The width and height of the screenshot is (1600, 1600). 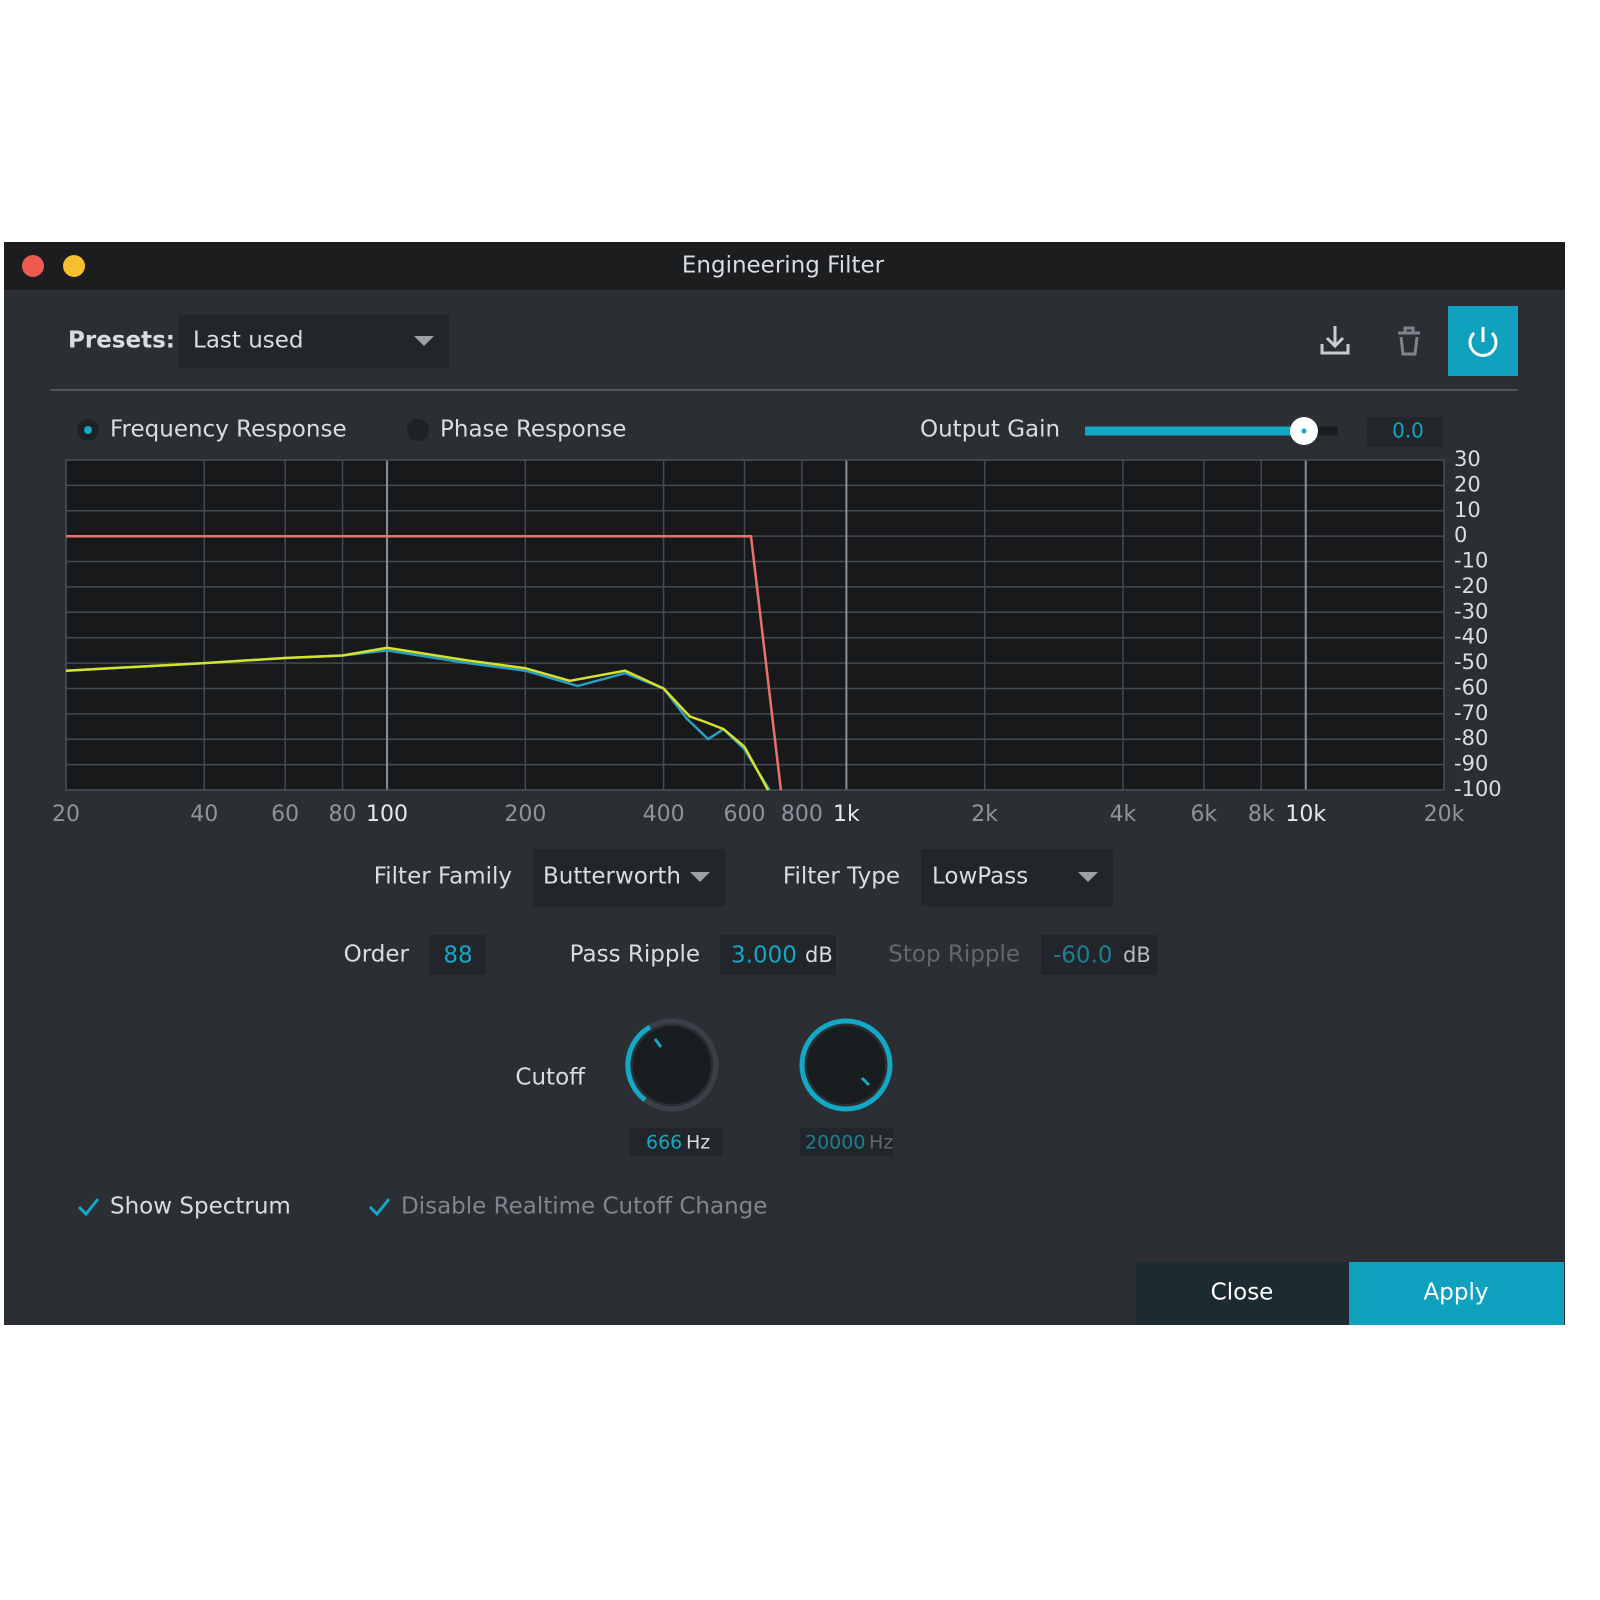 I want to click on stop-ripple-box, so click(x=1099, y=955).